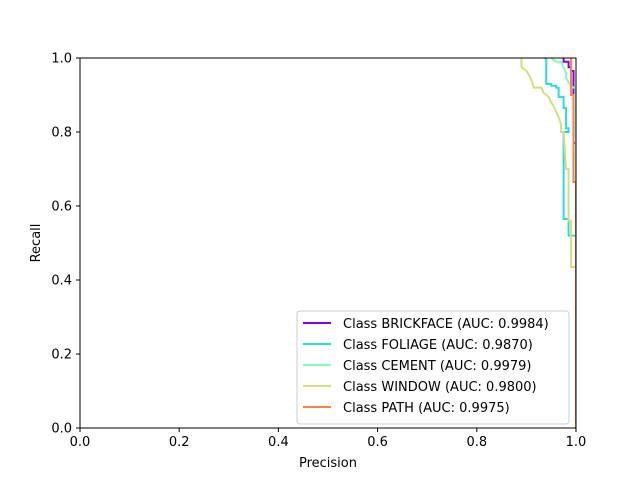 This screenshot has height=484, width=640. What do you see at coordinates (377, 442) in the screenshot?
I see `x-tick-label: 0.6` at bounding box center [377, 442].